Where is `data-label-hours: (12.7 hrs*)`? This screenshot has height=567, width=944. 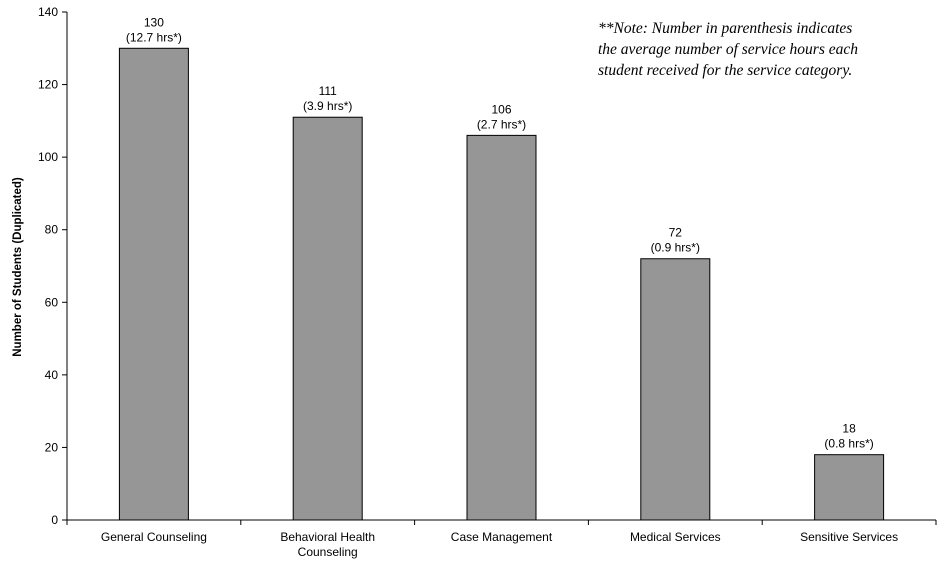
data-label-hours: (12.7 hrs*) is located at coordinates (154, 37).